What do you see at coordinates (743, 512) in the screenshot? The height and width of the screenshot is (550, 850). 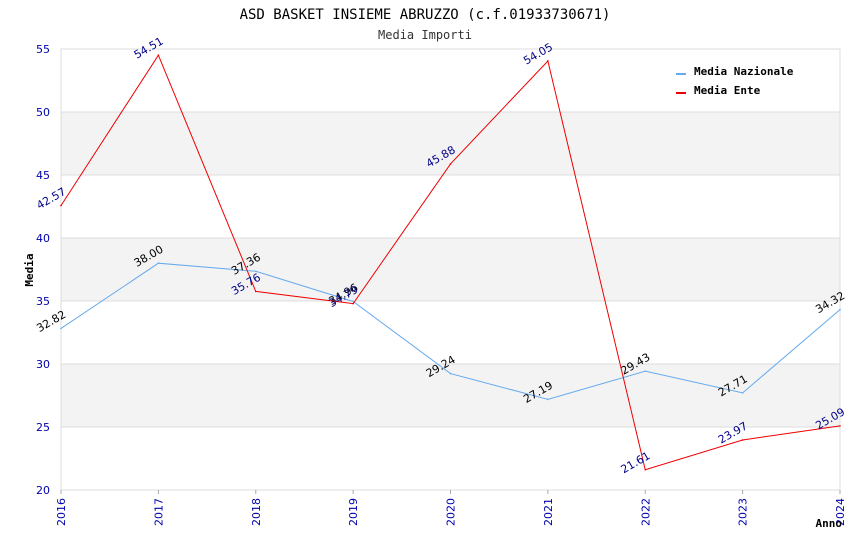 I see `x-tick-label: 2023` at bounding box center [743, 512].